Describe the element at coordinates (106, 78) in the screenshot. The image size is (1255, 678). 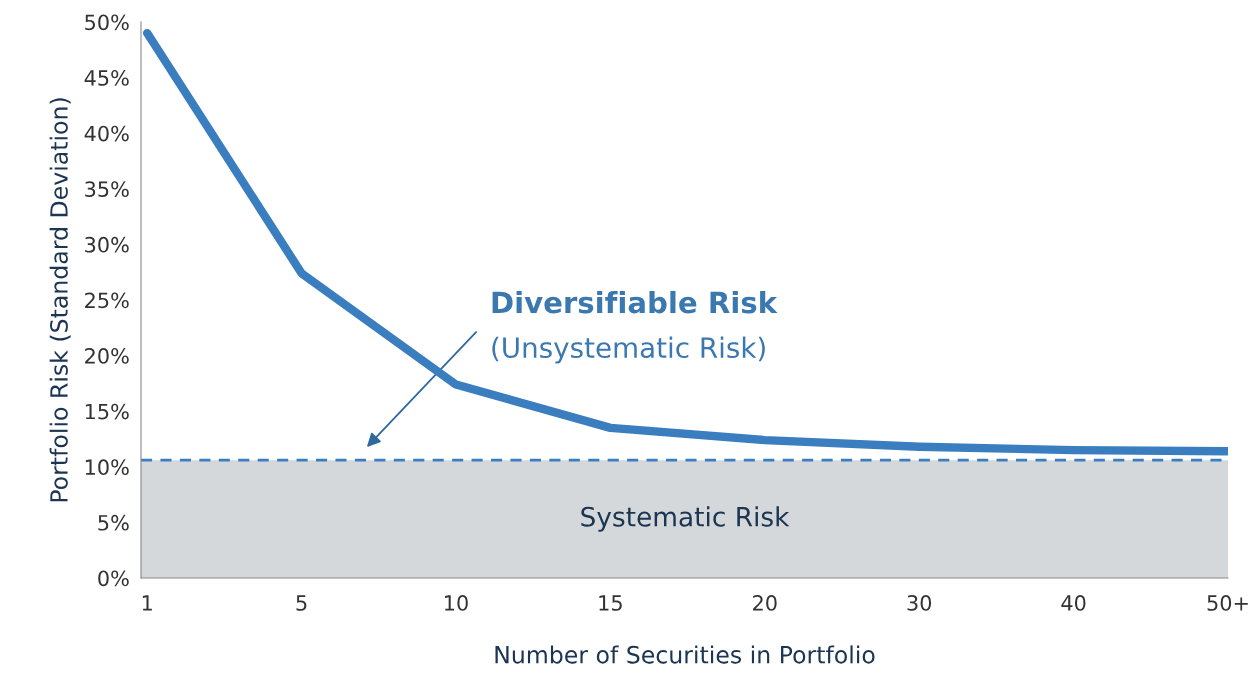
I see `y-tick-label: 45%` at that location.